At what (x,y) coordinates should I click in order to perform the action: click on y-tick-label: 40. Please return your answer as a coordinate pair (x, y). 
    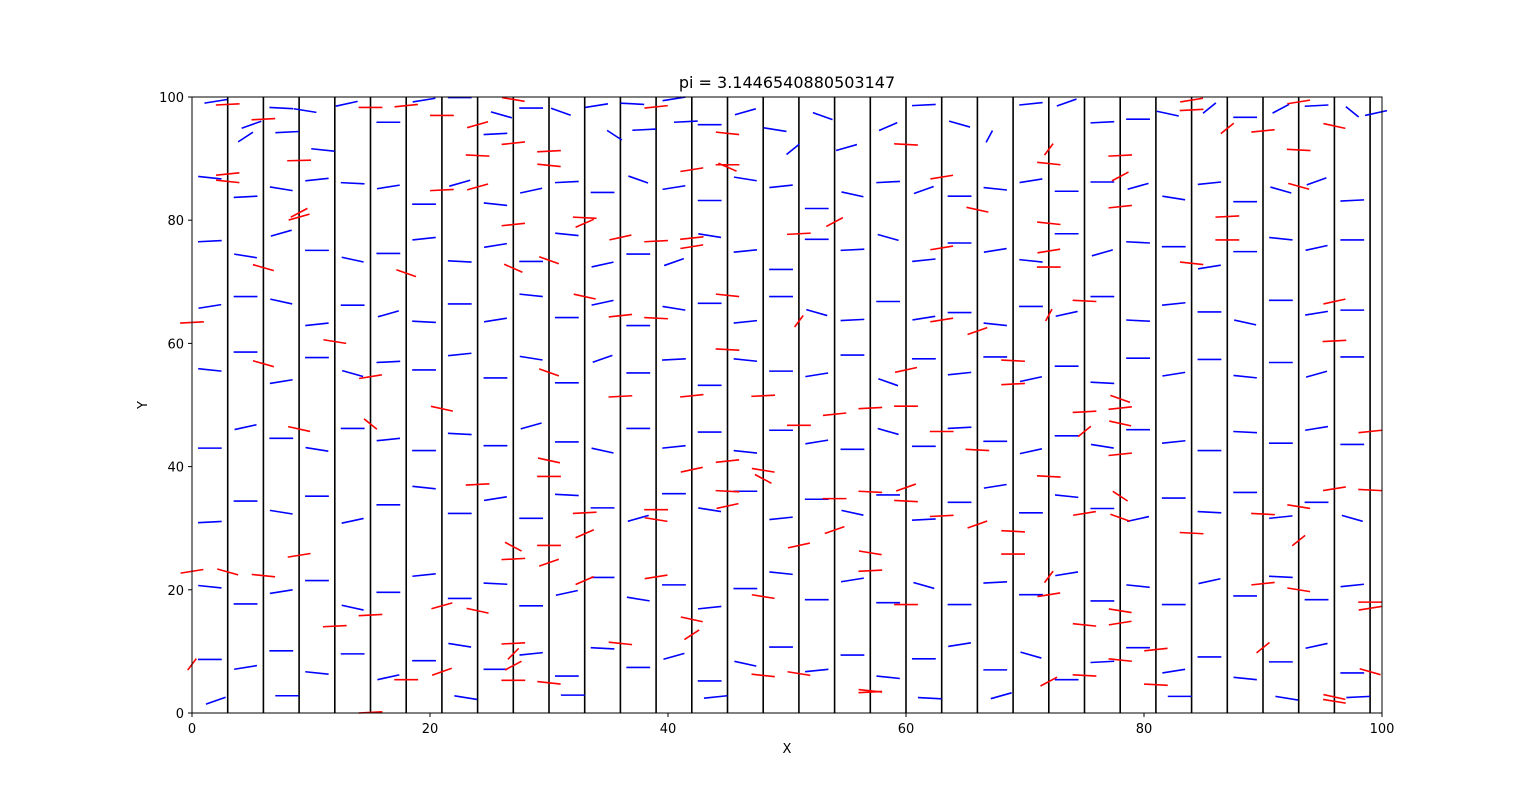
    Looking at the image, I should click on (175, 468).